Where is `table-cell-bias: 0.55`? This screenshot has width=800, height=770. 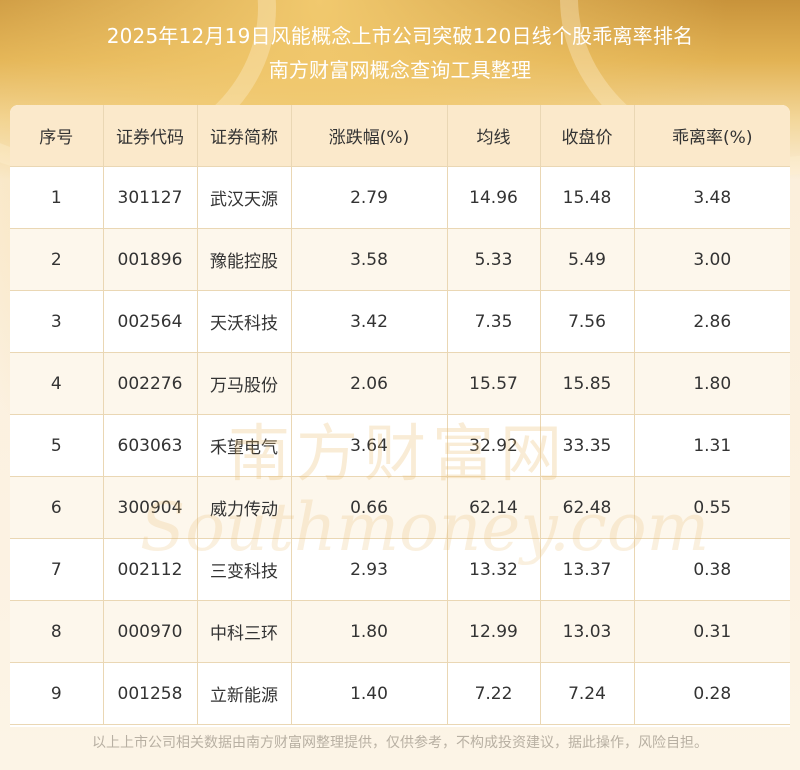 table-cell-bias: 0.55 is located at coordinates (712, 507).